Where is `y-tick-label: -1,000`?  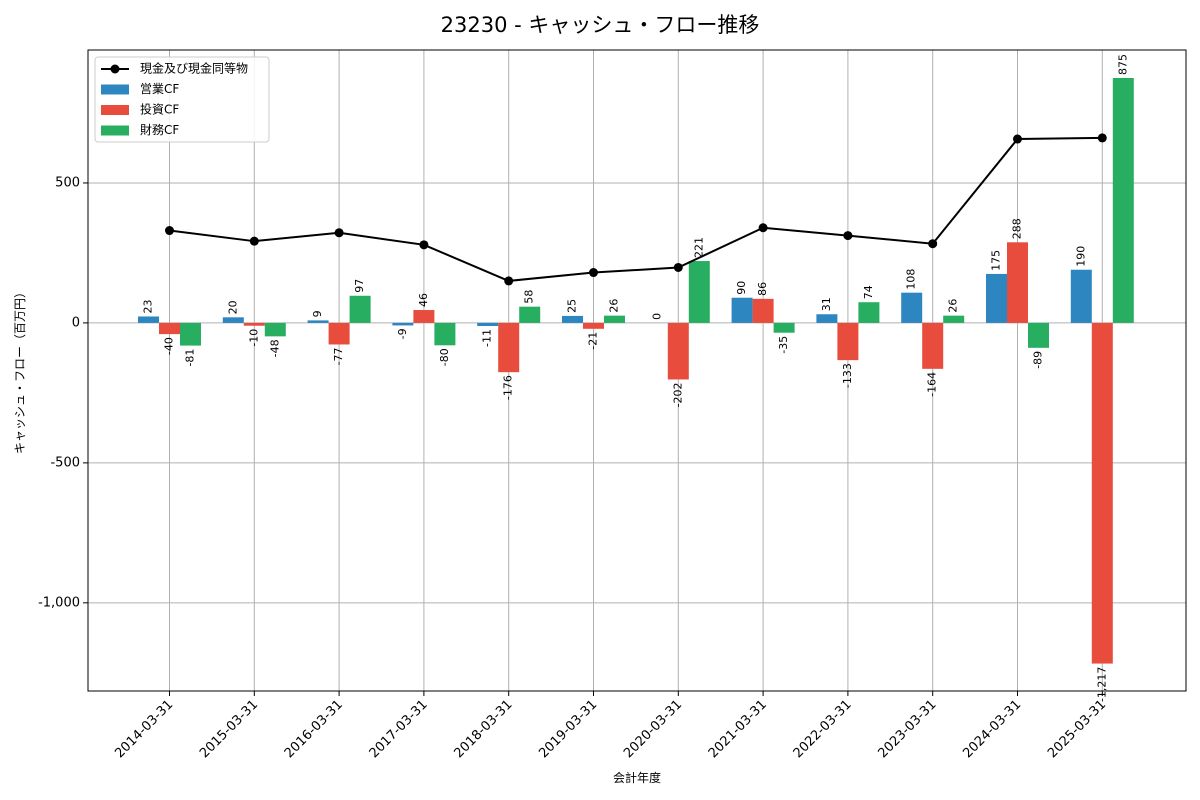 y-tick-label: -1,000 is located at coordinates (59, 602).